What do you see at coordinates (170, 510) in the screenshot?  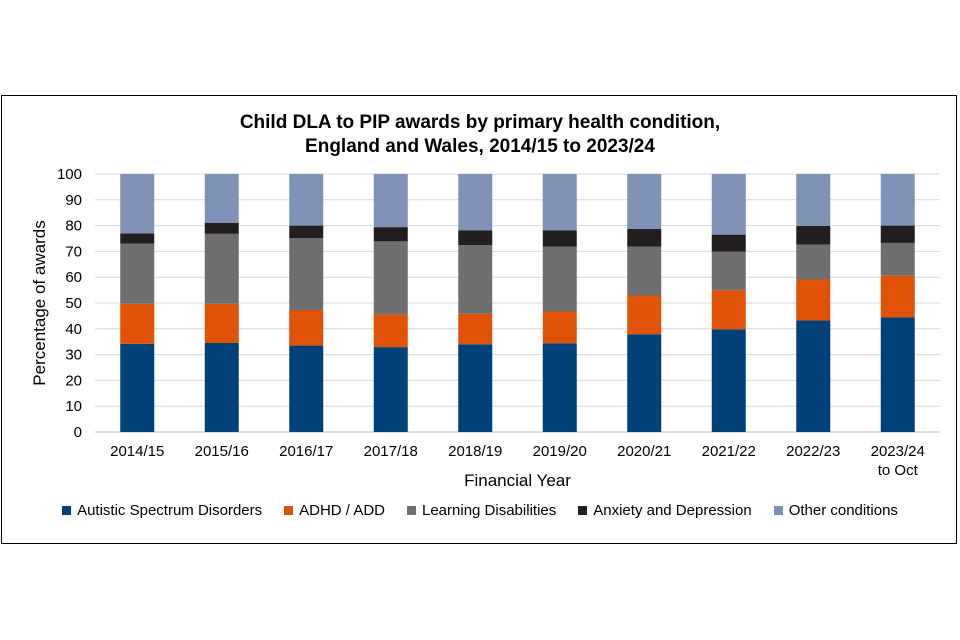 I see `legend-label: Autistic Spectrum Disorders` at bounding box center [170, 510].